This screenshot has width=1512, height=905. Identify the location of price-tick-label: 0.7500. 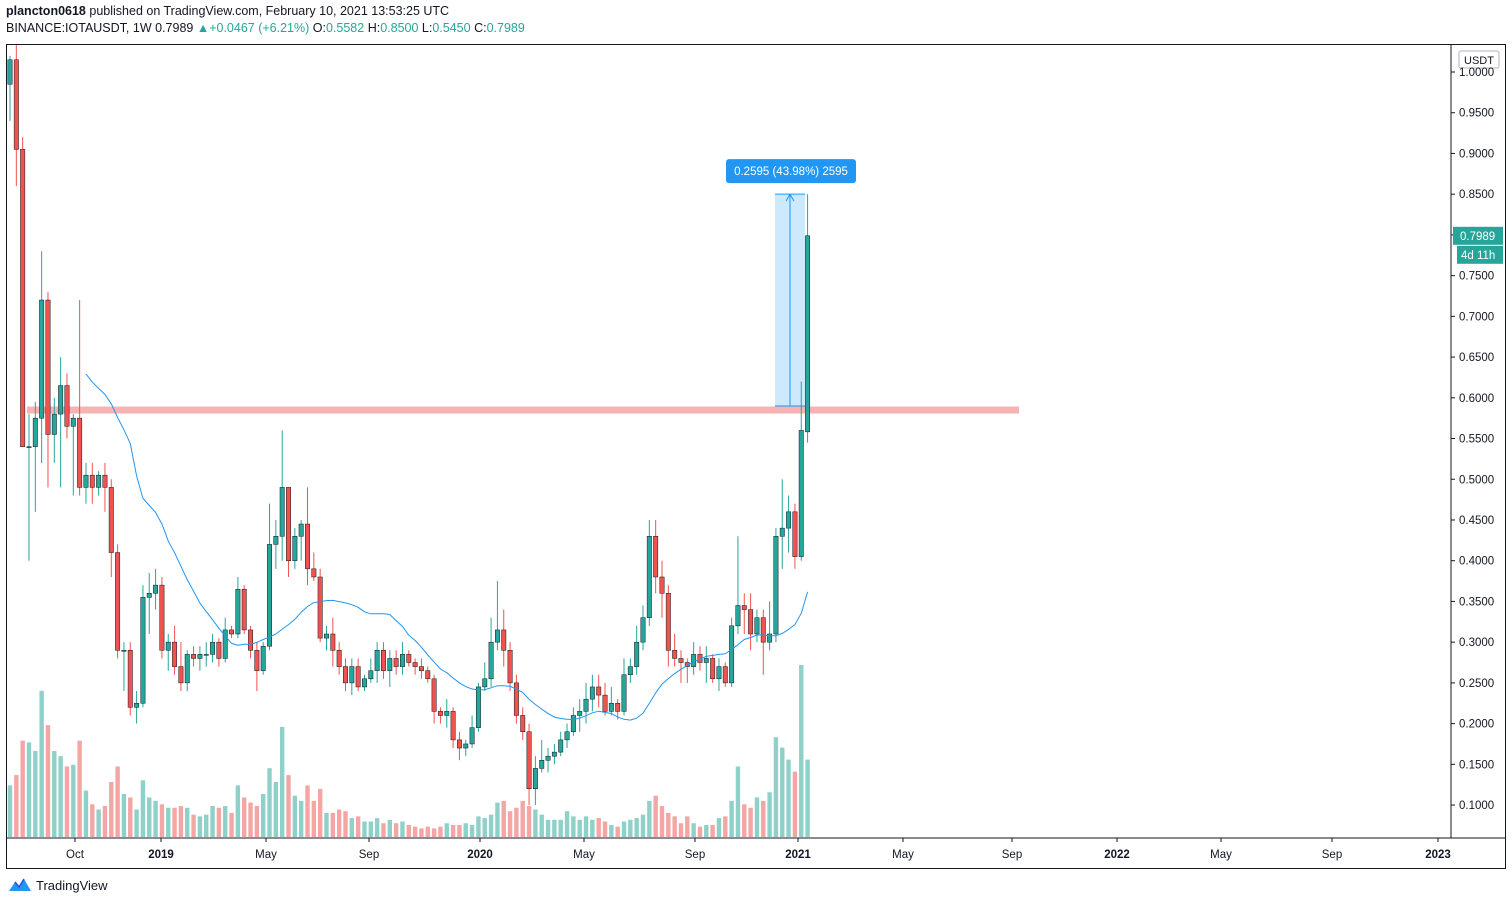
(1476, 277).